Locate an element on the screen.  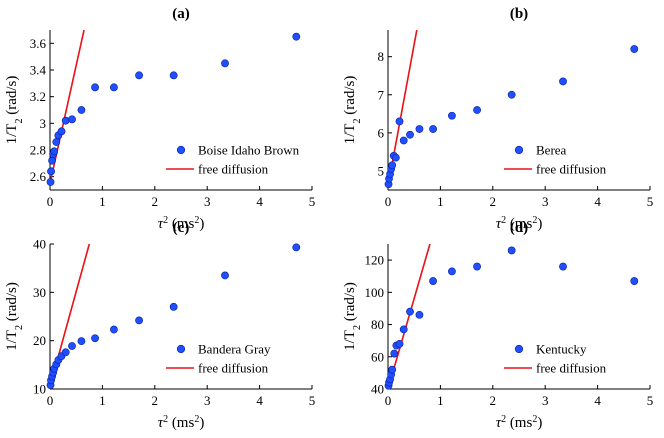
y-tick-label: 10 is located at coordinates (39, 389).